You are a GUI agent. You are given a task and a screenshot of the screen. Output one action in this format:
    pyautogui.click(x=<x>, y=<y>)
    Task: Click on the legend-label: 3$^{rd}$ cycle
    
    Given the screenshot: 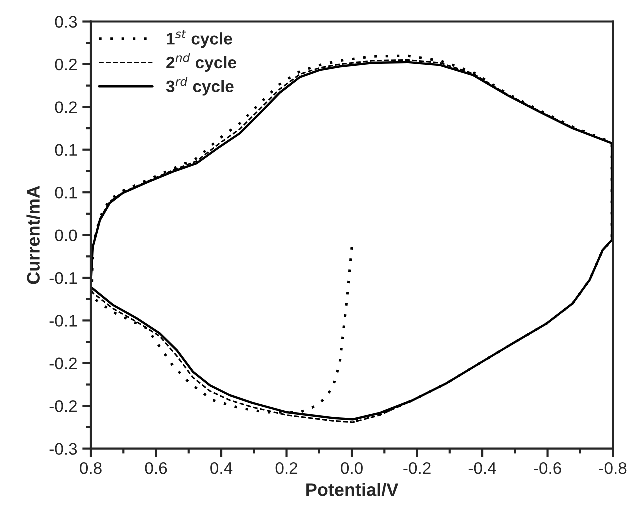 What is the action you would take?
    pyautogui.click(x=200, y=86)
    